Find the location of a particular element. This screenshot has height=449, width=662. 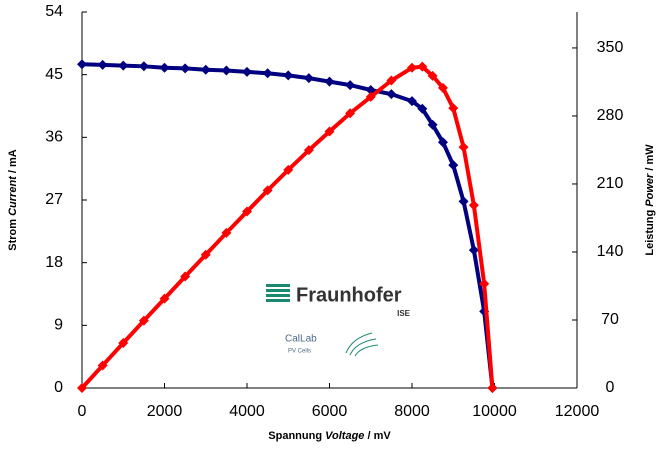

x-axis-title-part: / mV is located at coordinates (377, 436).